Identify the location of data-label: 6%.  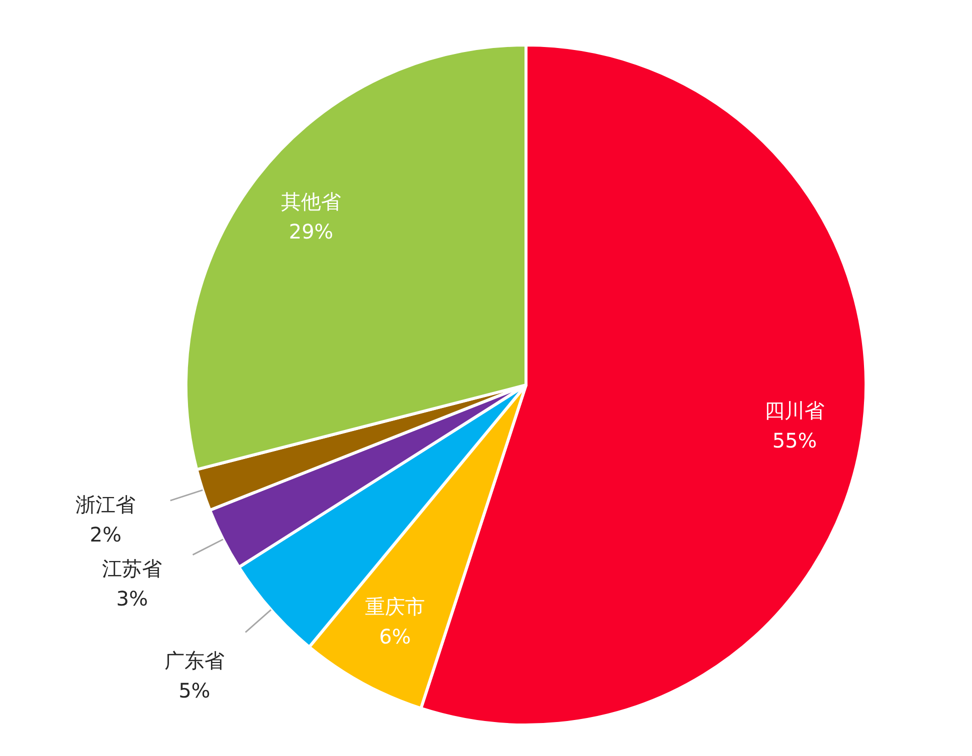
(395, 636).